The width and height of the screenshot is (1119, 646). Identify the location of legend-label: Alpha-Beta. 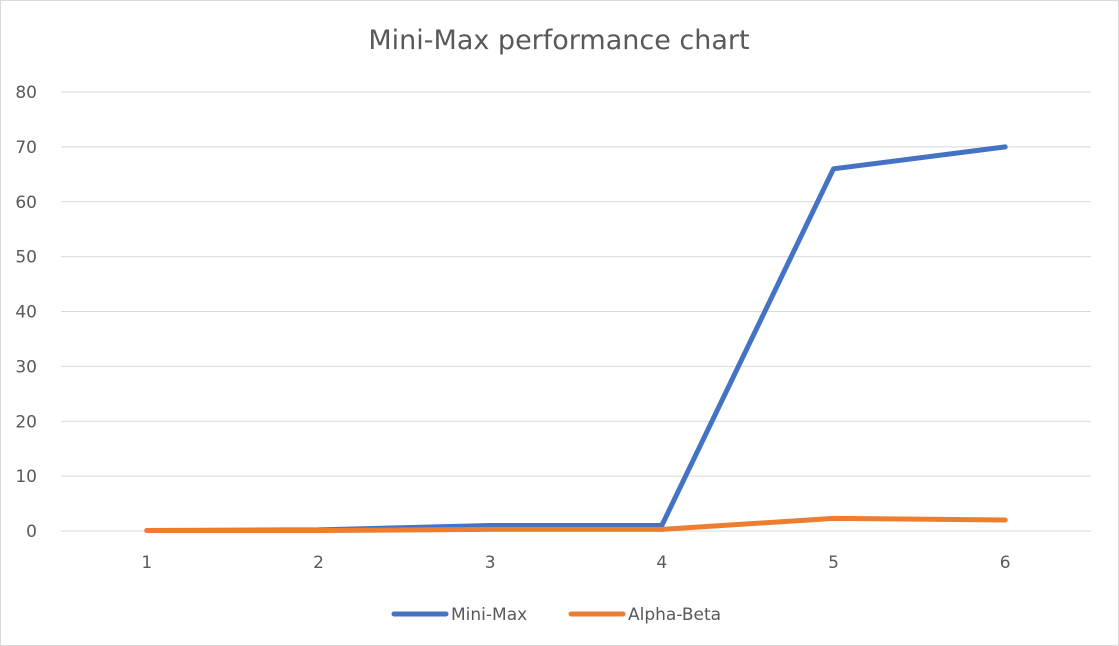
(674, 615).